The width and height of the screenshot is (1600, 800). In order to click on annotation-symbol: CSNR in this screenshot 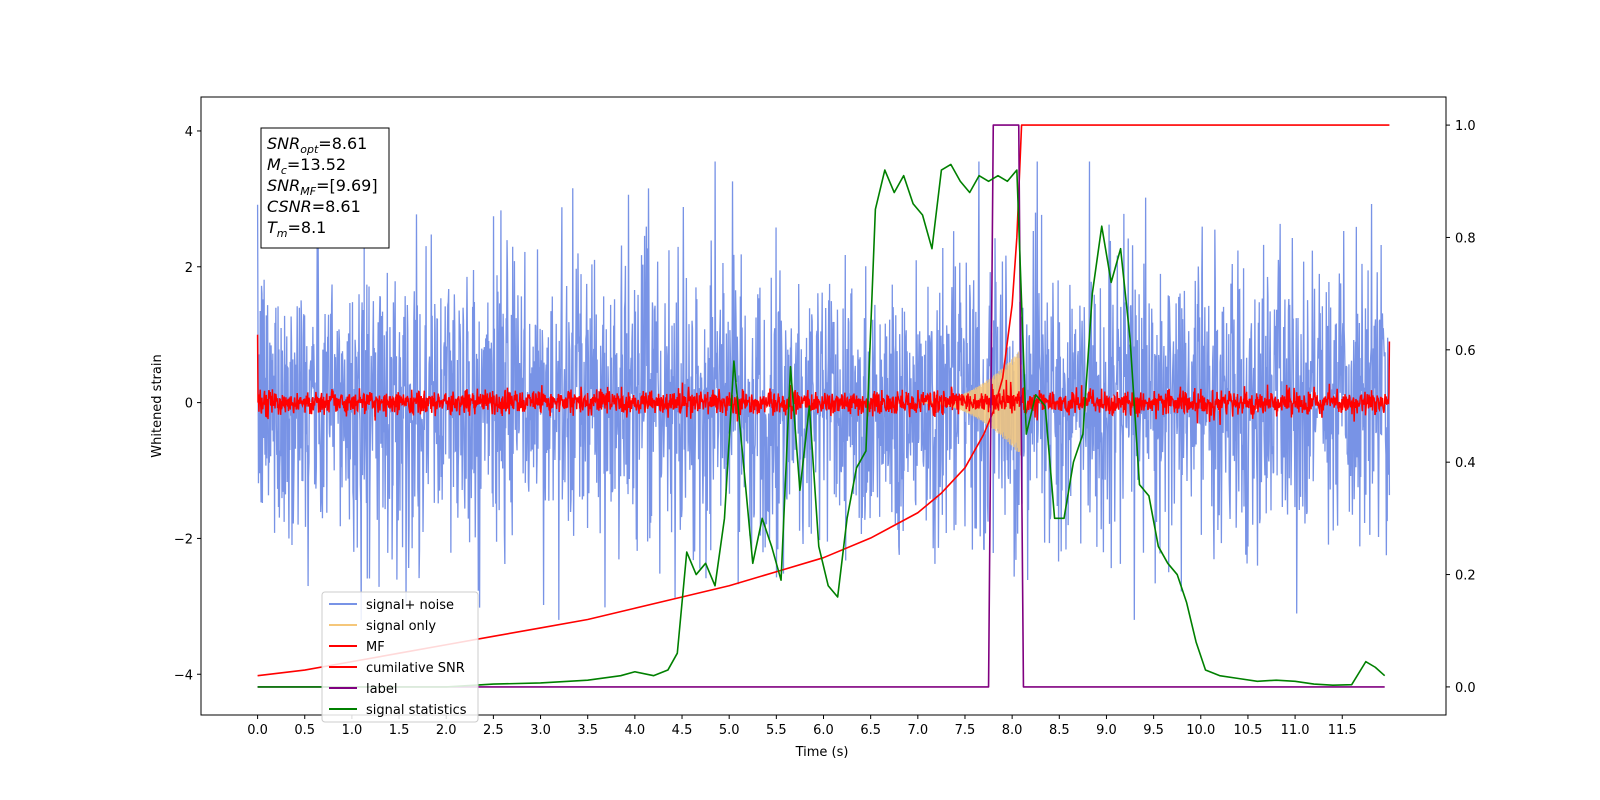, I will do `click(289, 206)`.